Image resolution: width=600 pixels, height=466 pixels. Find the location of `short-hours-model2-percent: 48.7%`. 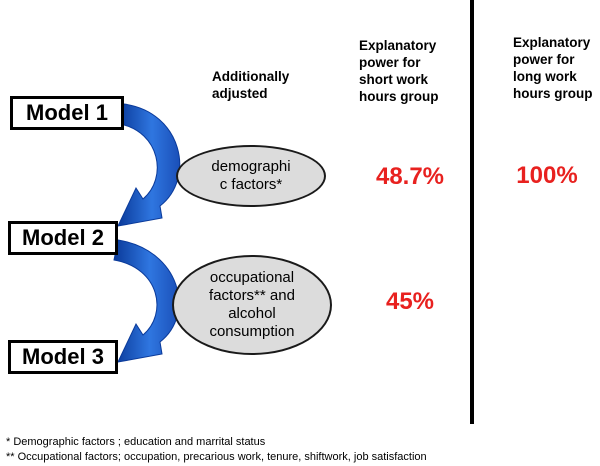

short-hours-model2-percent: 48.7% is located at coordinates (410, 176).